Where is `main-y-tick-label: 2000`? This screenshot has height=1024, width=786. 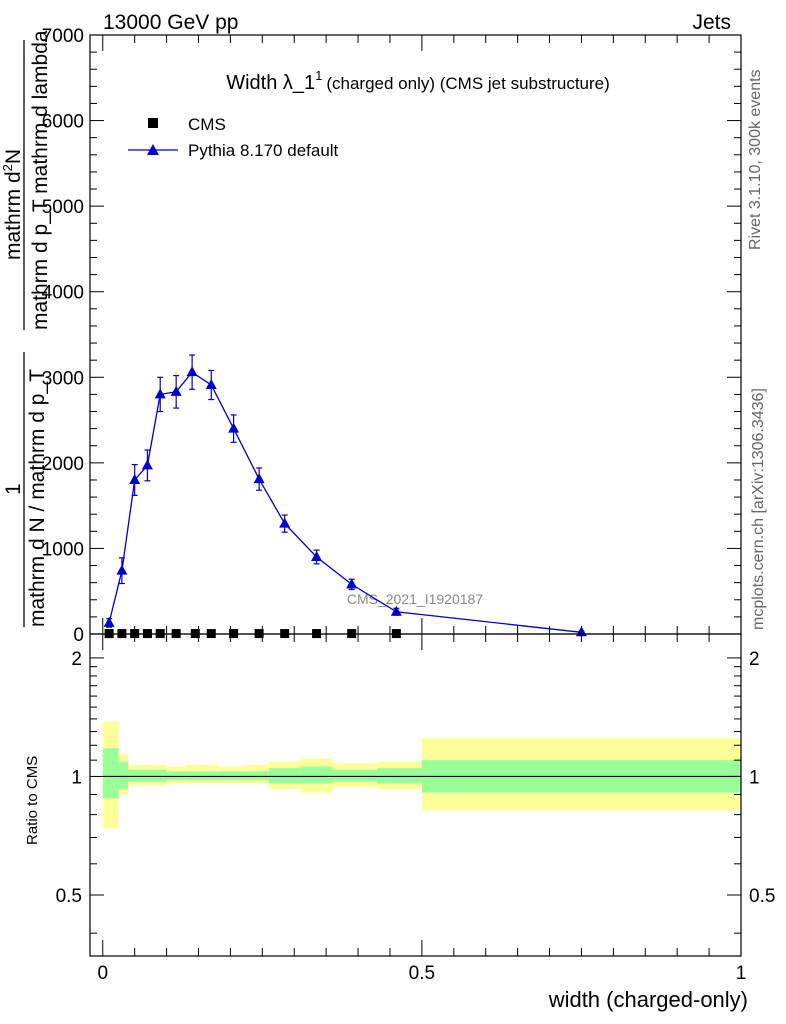
main-y-tick-label: 2000 is located at coordinates (63, 464).